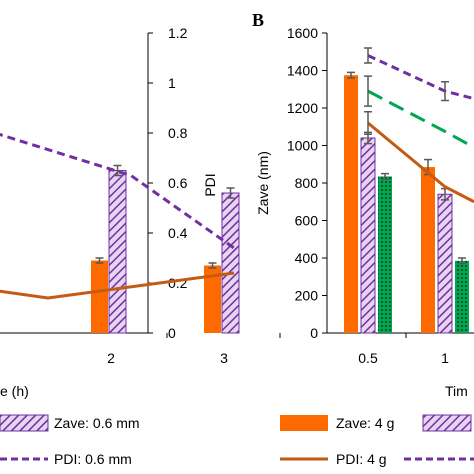  What do you see at coordinates (258, 20) in the screenshot?
I see `panel-b-label: B` at bounding box center [258, 20].